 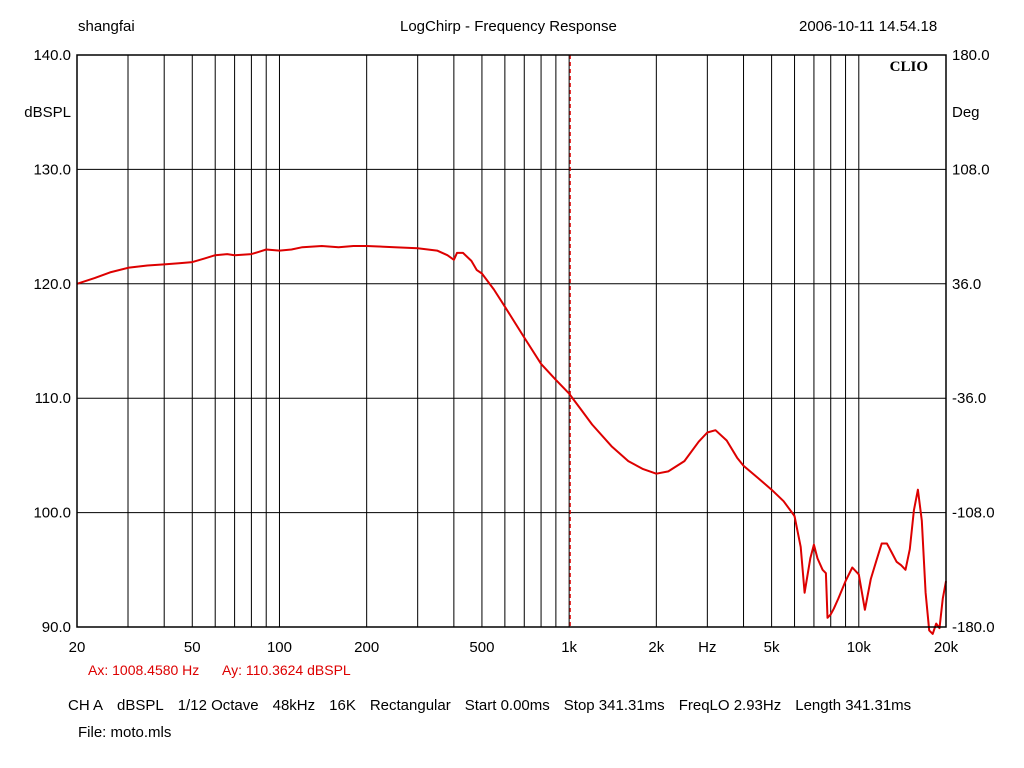 I want to click on y-axis-label: dBSPL, so click(x=47, y=112).